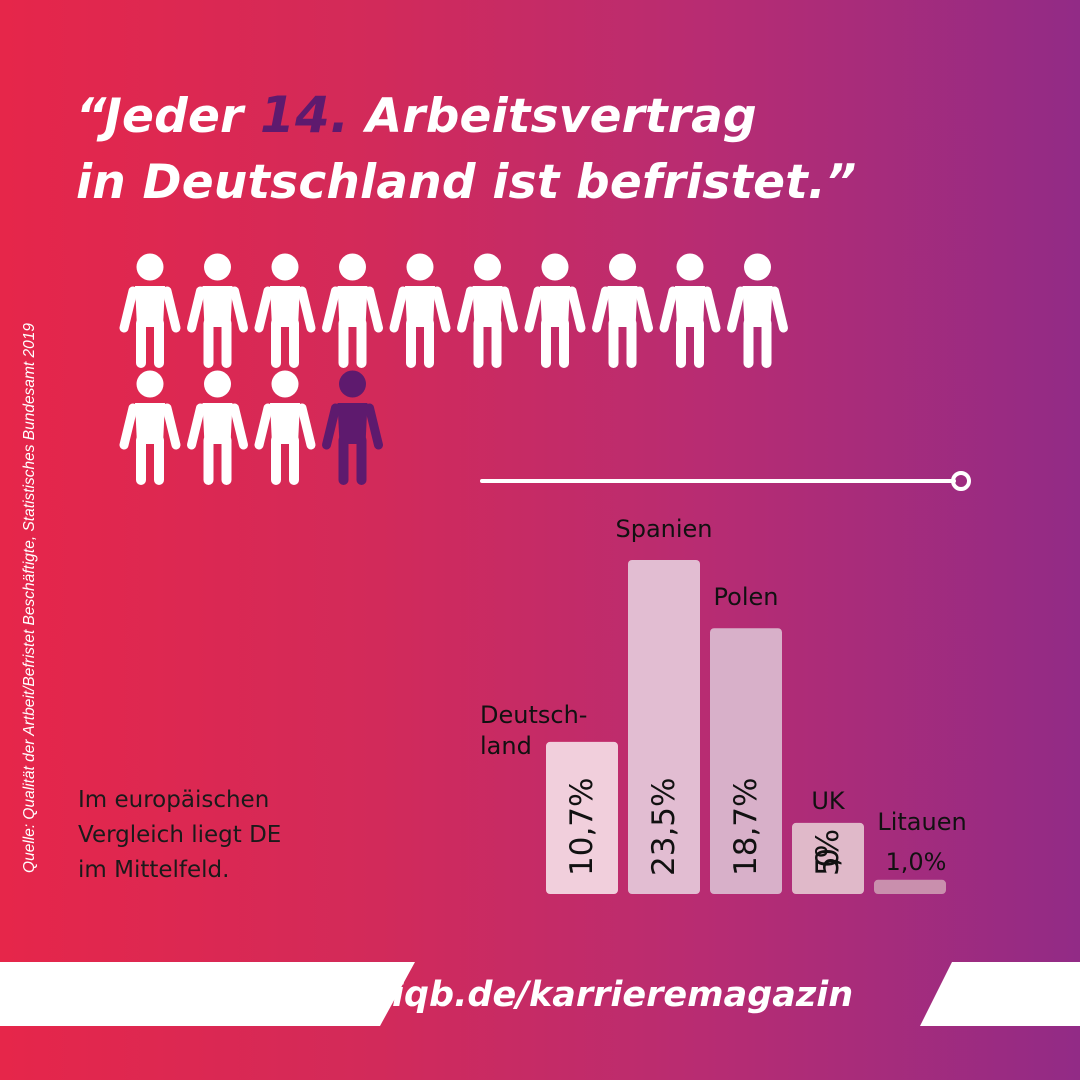 Image resolution: width=1080 pixels, height=1080 pixels. I want to click on category-label: Spanien, so click(663, 529).